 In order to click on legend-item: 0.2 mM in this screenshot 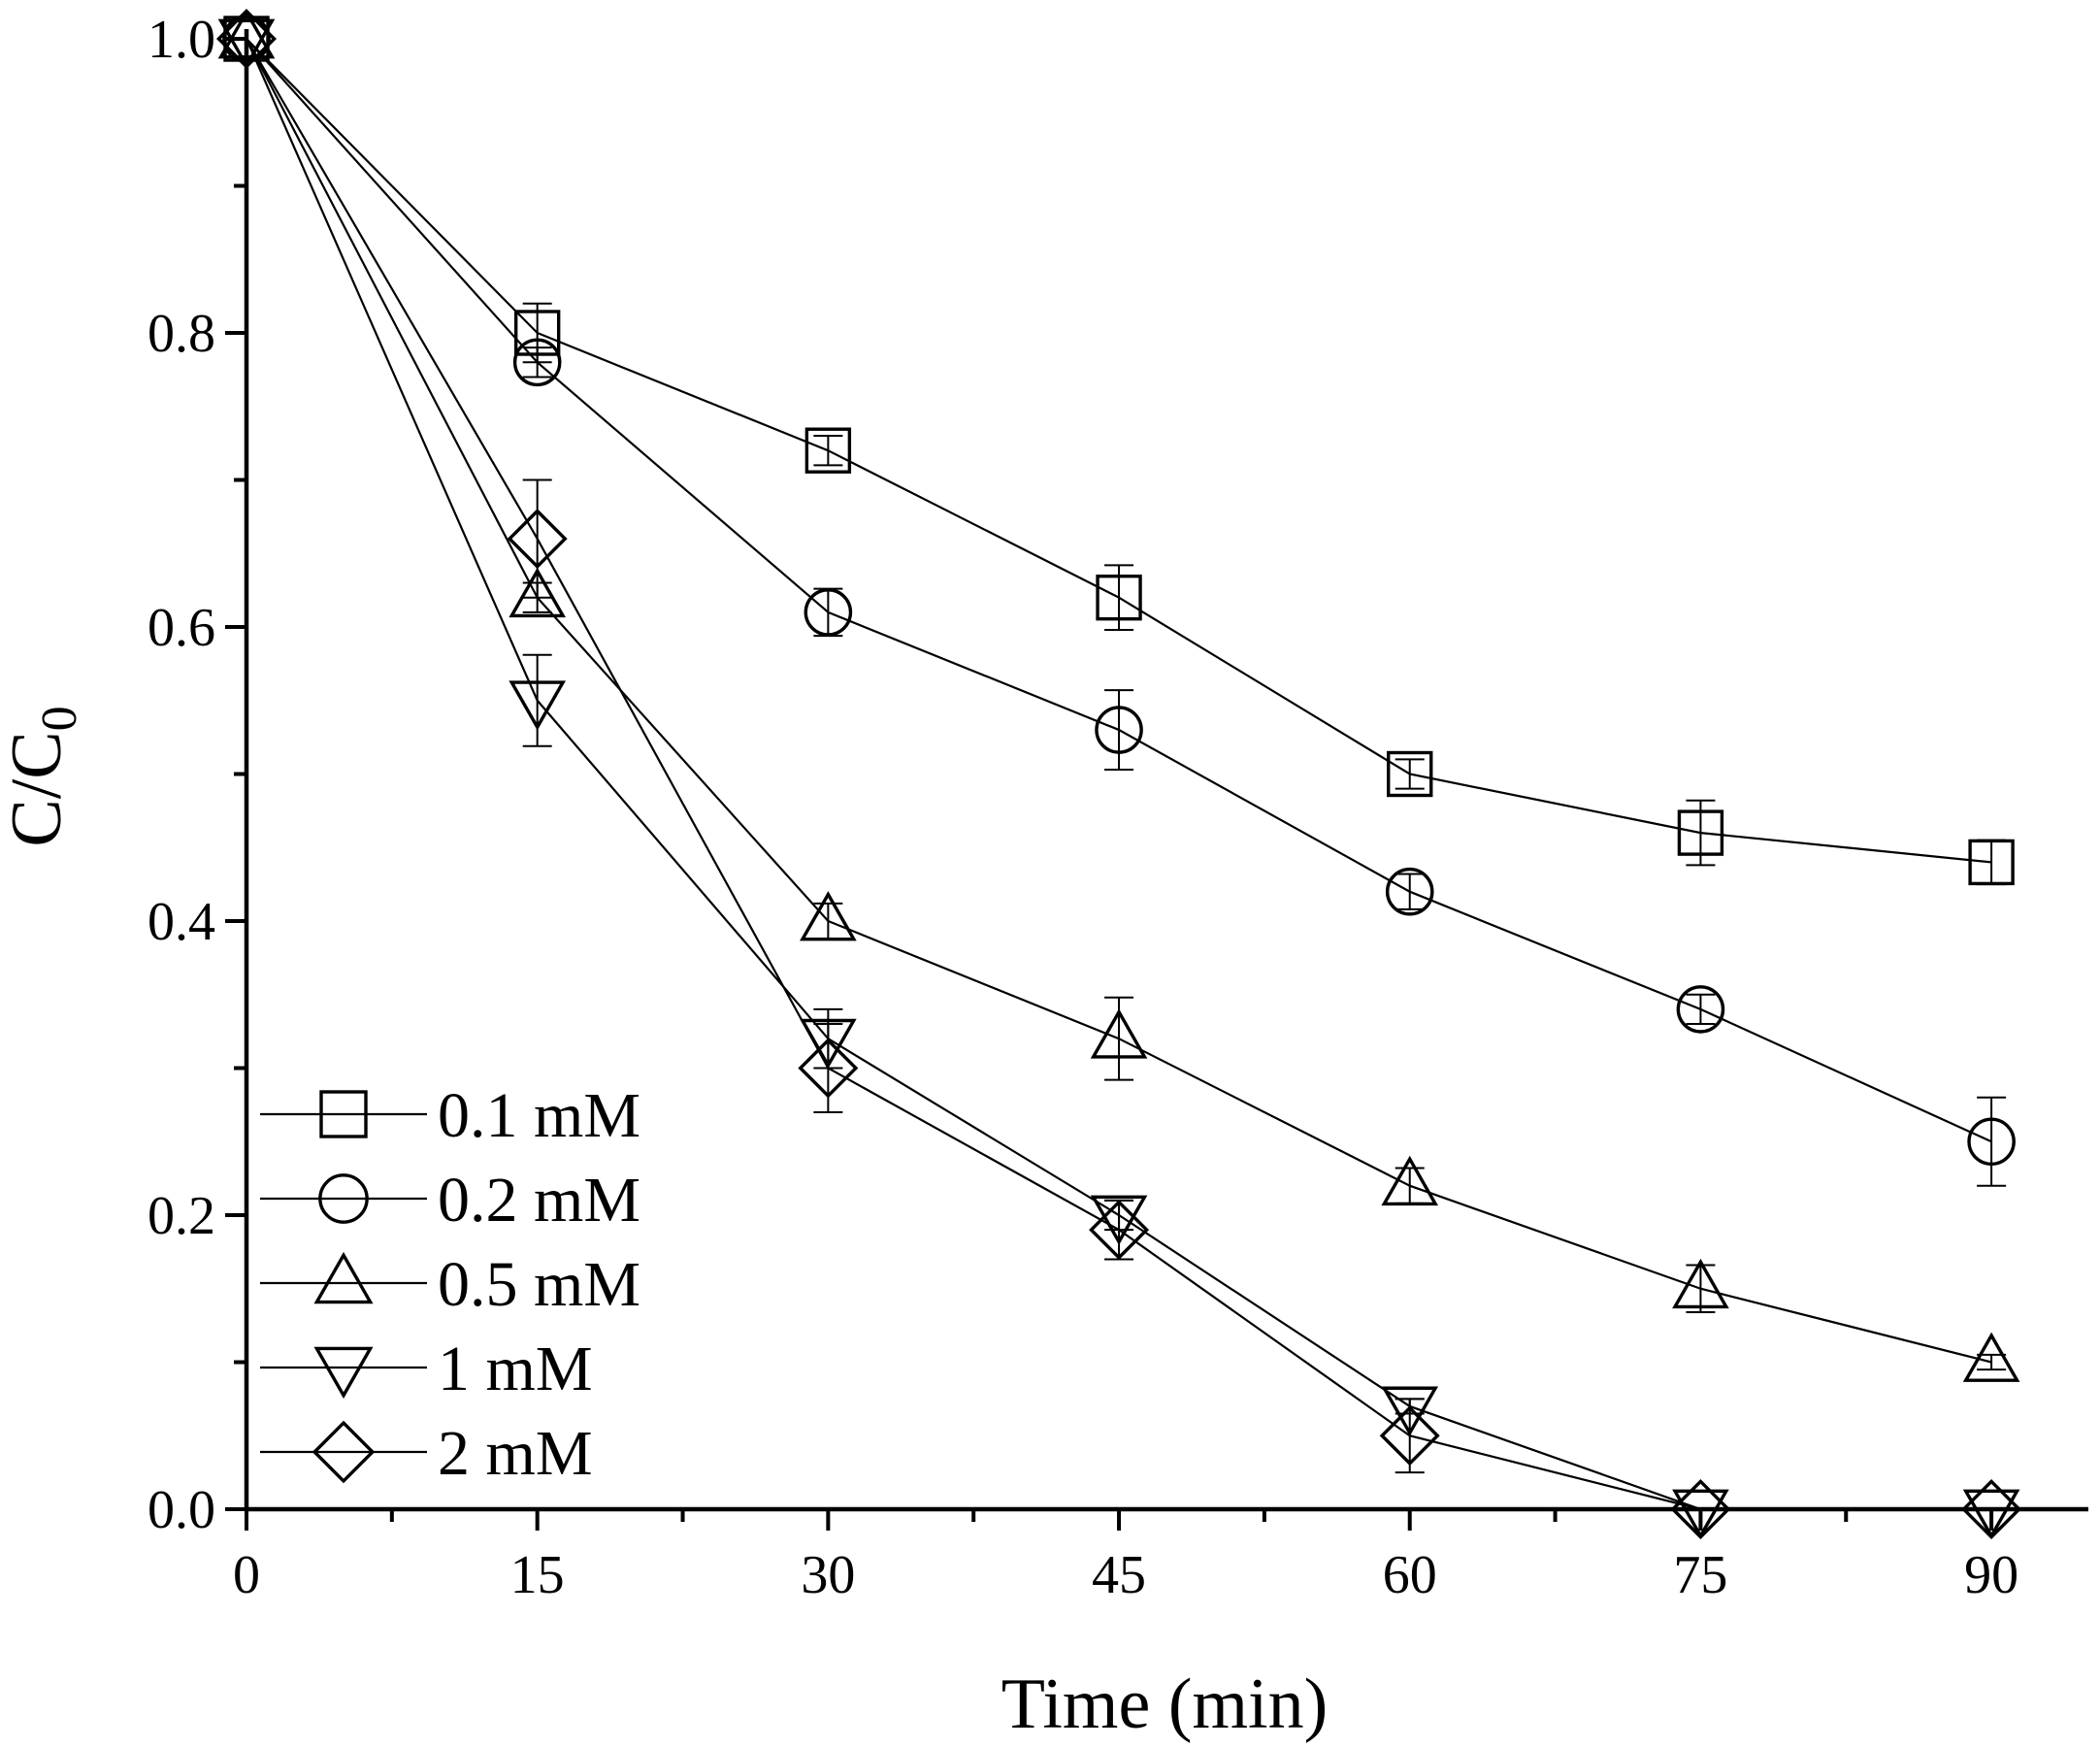, I will do `click(450, 1200)`.